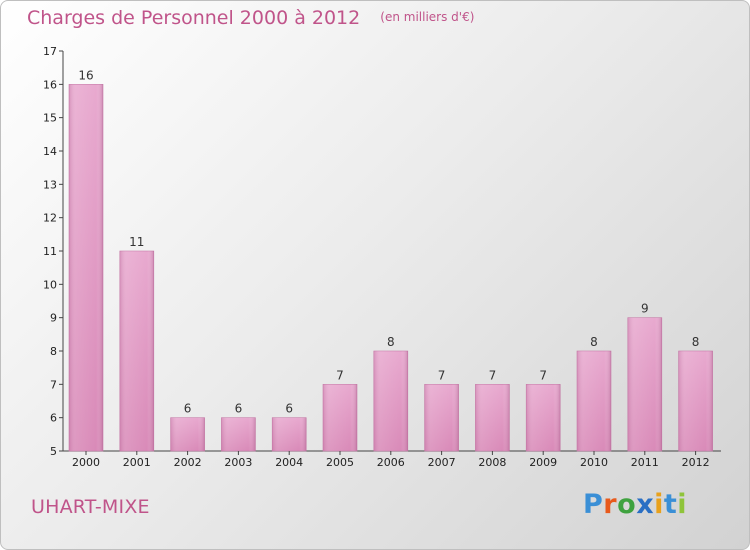  I want to click on value-label: 11, so click(136, 242).